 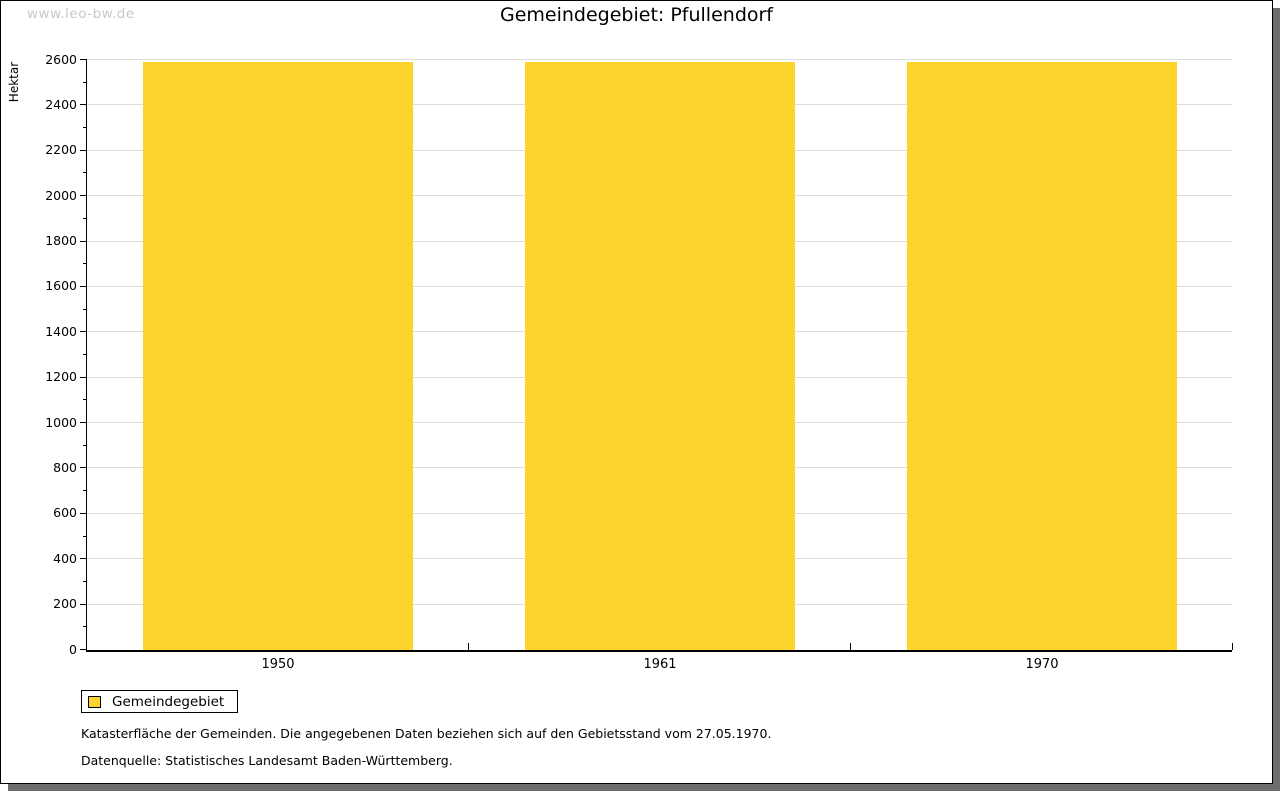 I want to click on y-tick-label: 2600, so click(x=61, y=59).